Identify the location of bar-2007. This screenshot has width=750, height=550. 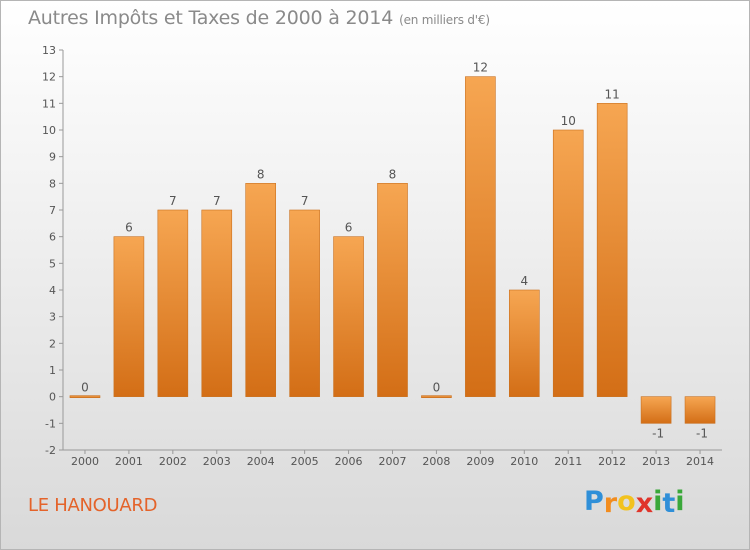
(392, 290).